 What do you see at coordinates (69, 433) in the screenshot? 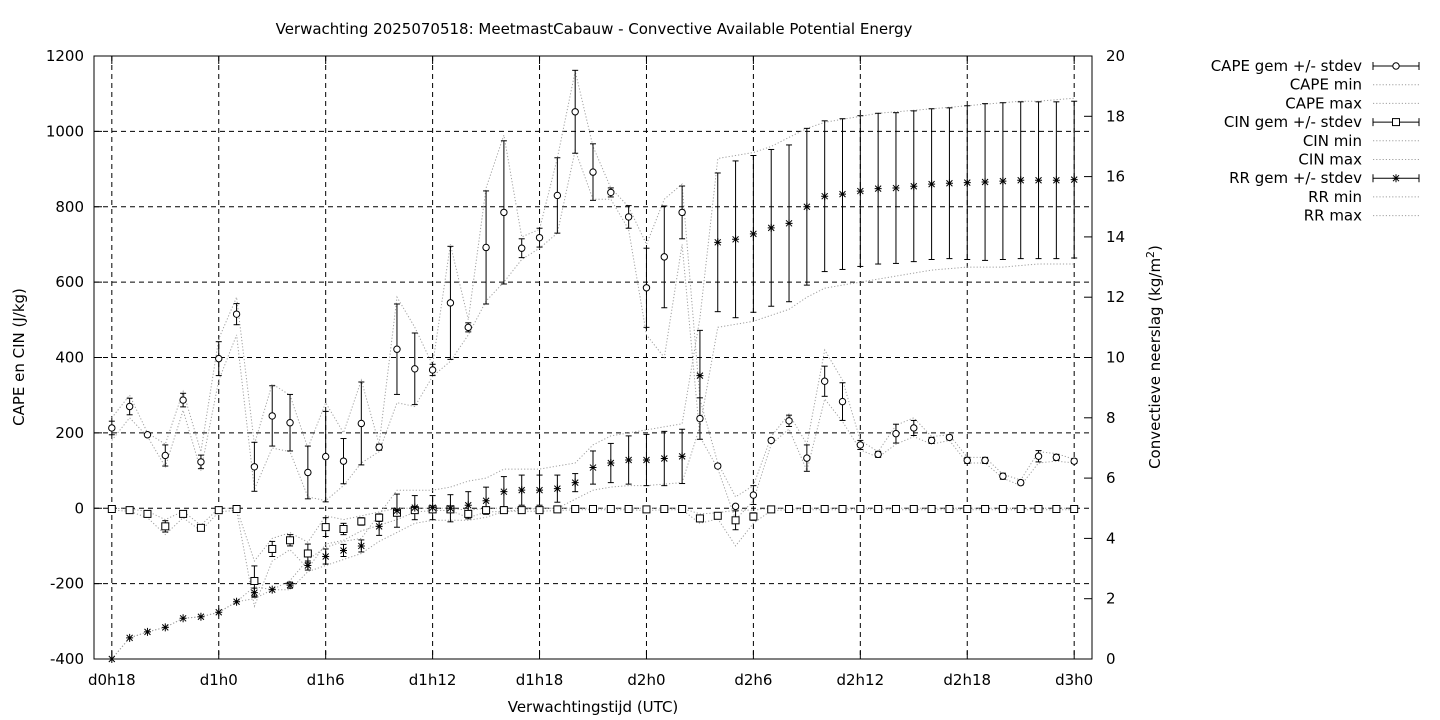
I see `y-tick-label: 200` at bounding box center [69, 433].